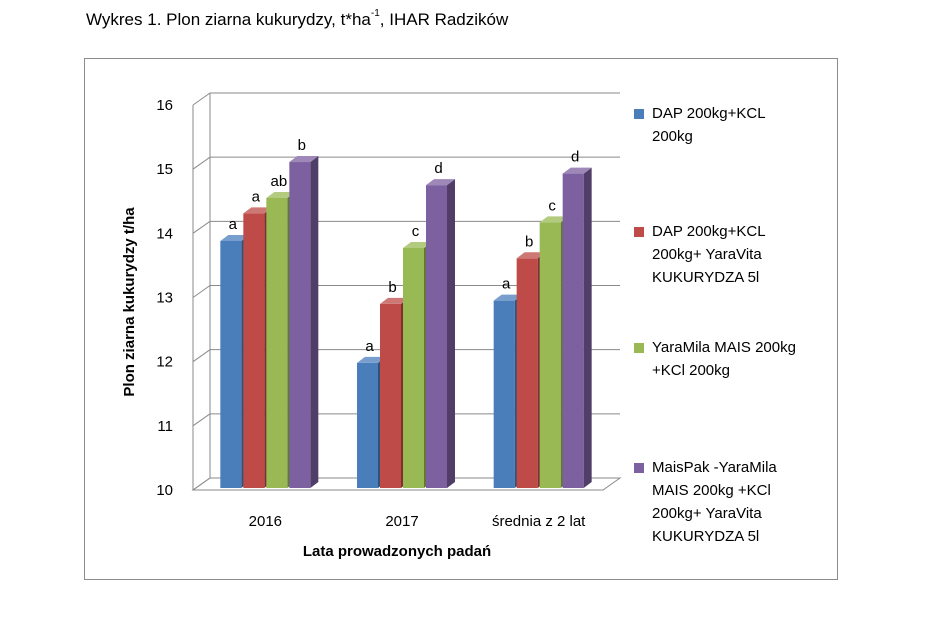 Image resolution: width=940 pixels, height=626 pixels. Describe the element at coordinates (724, 359) in the screenshot. I see `legend-label: YaraMila MAIS 200kg +KCl 200kg` at that location.